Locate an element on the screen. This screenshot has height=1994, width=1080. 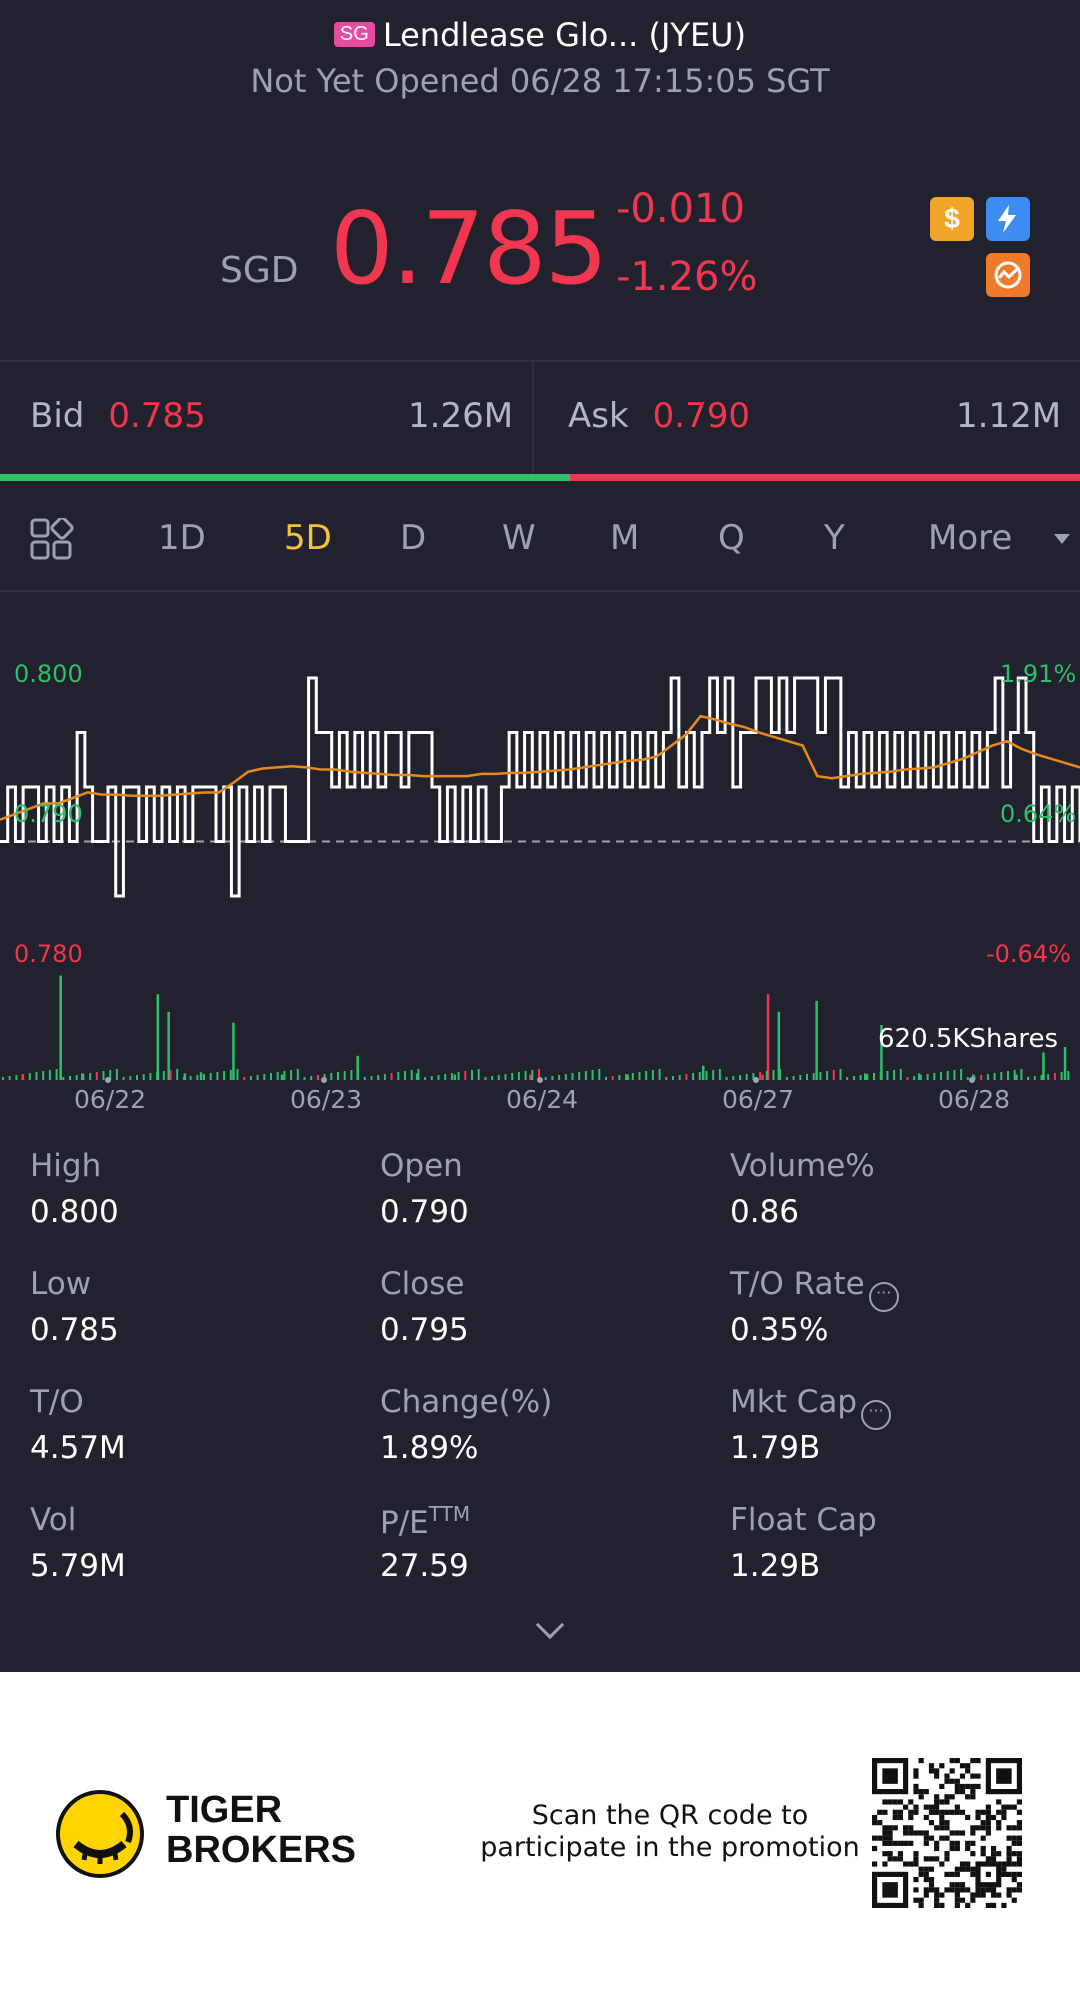
bid-price: 0.785 is located at coordinates (157, 416).